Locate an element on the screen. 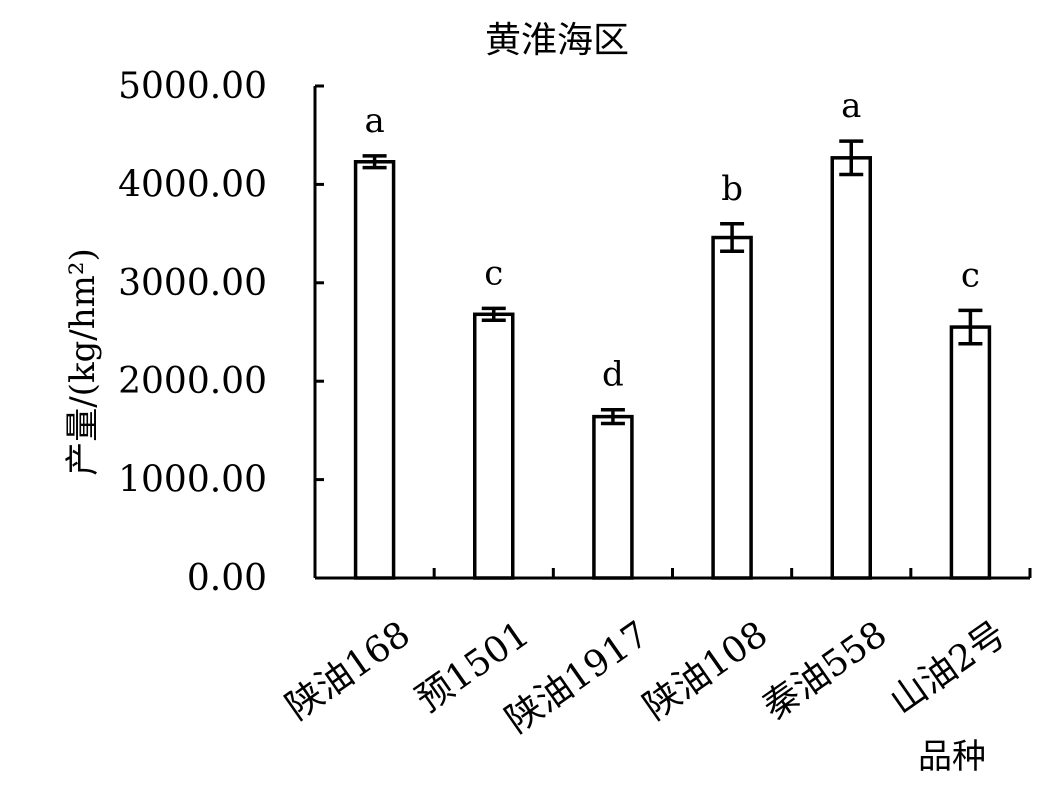 This screenshot has height=797, width=1046. y-tick-label: 0.00 is located at coordinates (227, 578).